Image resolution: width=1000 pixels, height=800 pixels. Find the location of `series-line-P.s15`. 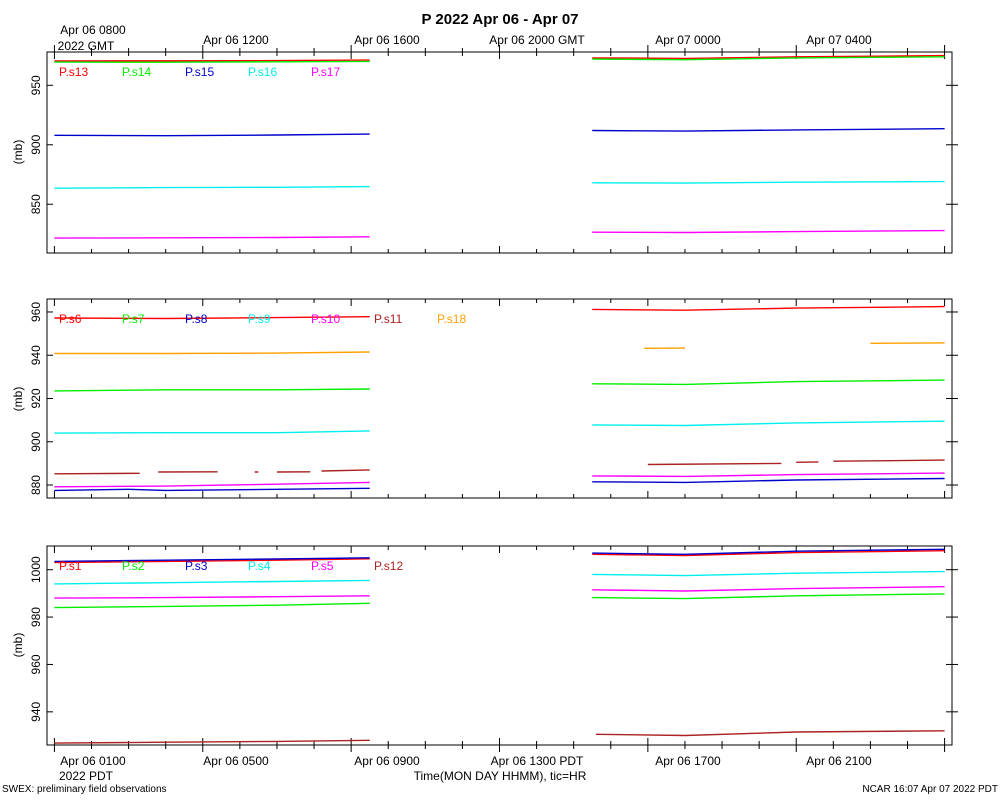

series-line-P.s15 is located at coordinates (499, 132).